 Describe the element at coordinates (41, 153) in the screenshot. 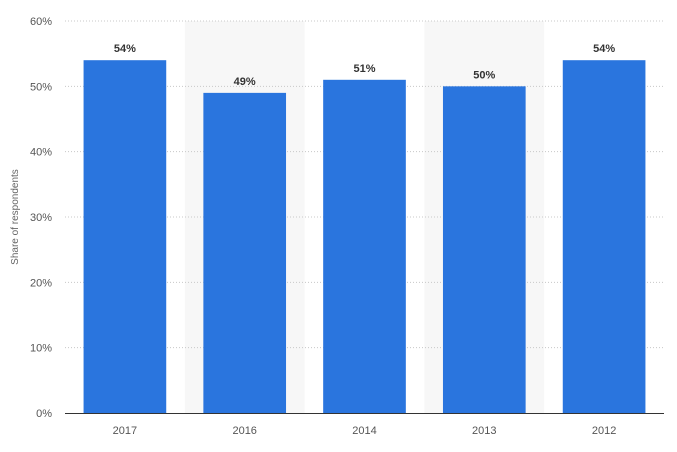

I see `y-tick-label: 40%` at that location.